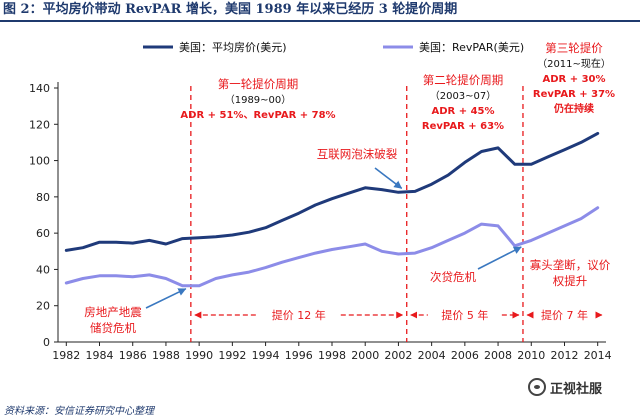  What do you see at coordinates (79, 411) in the screenshot?
I see `source-note: 资料来源：安信证券研究中心整理` at bounding box center [79, 411].